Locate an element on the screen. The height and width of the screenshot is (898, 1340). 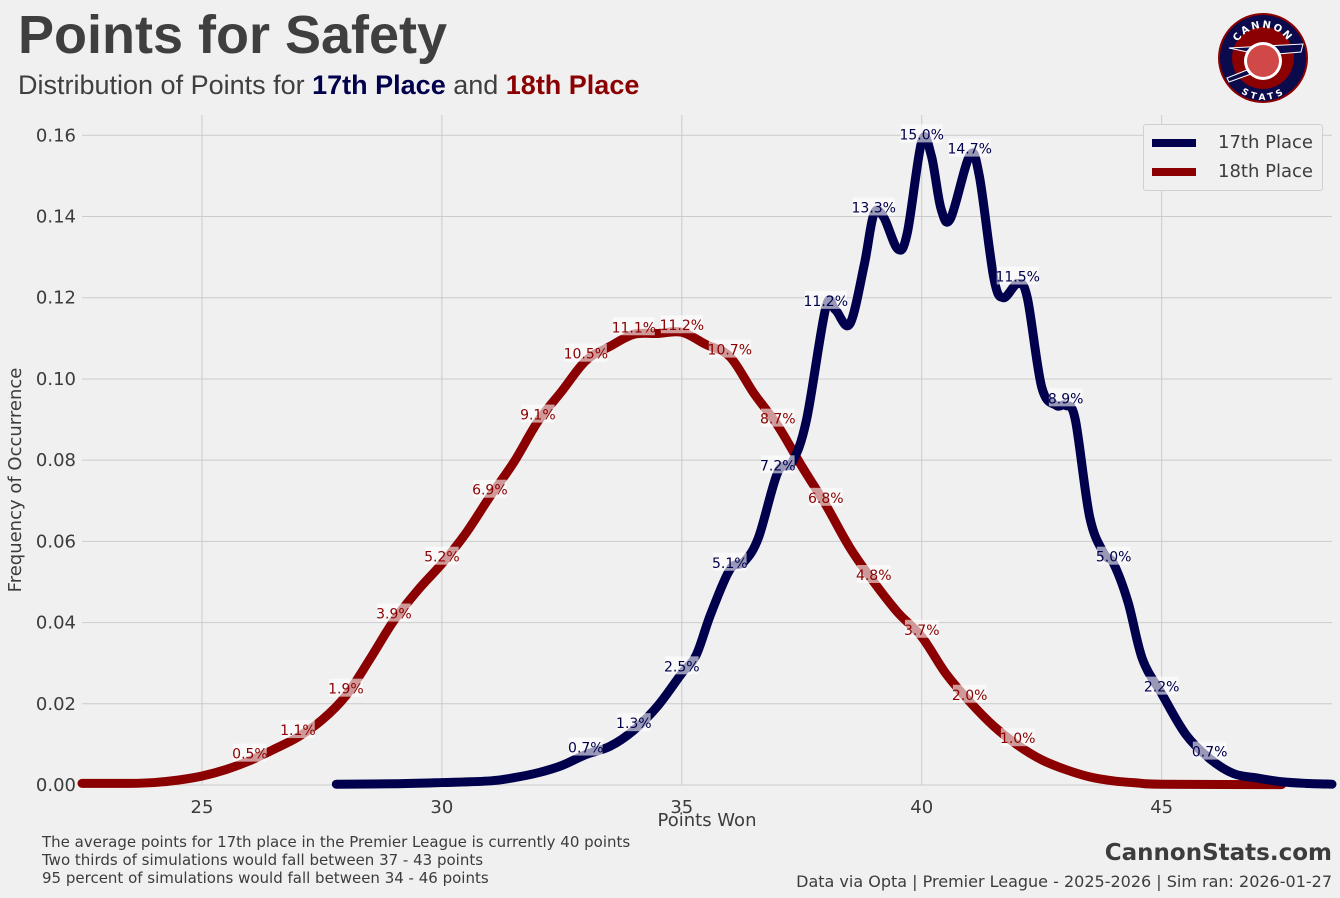
data-label: 5.2% is located at coordinates (442, 558).